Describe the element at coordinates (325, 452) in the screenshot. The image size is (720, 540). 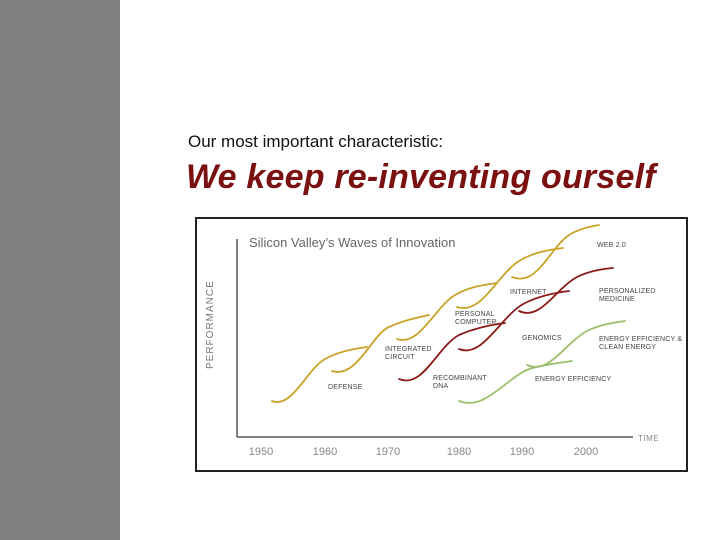
I see `x-tick-label: 1960` at that location.